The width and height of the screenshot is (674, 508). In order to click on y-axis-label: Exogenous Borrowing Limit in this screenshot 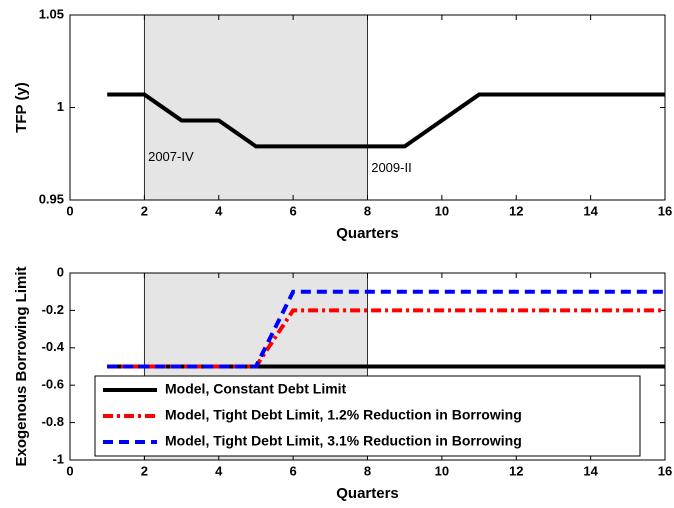, I will do `click(21, 366)`.